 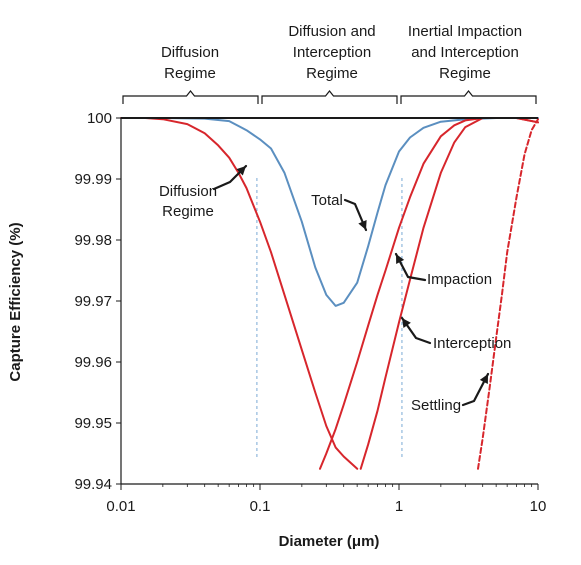 I want to click on annotation-arrowhead-total, so click(x=362, y=224).